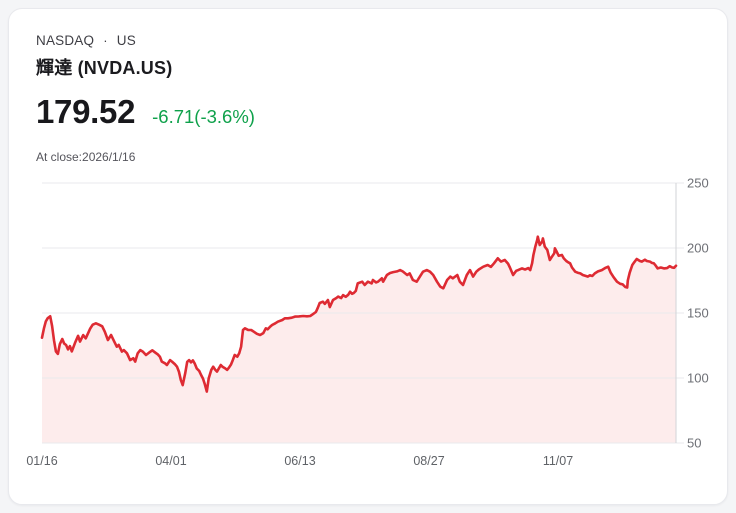 This screenshot has width=736, height=513. I want to click on price-change: -6.71(-3.6%), so click(203, 116).